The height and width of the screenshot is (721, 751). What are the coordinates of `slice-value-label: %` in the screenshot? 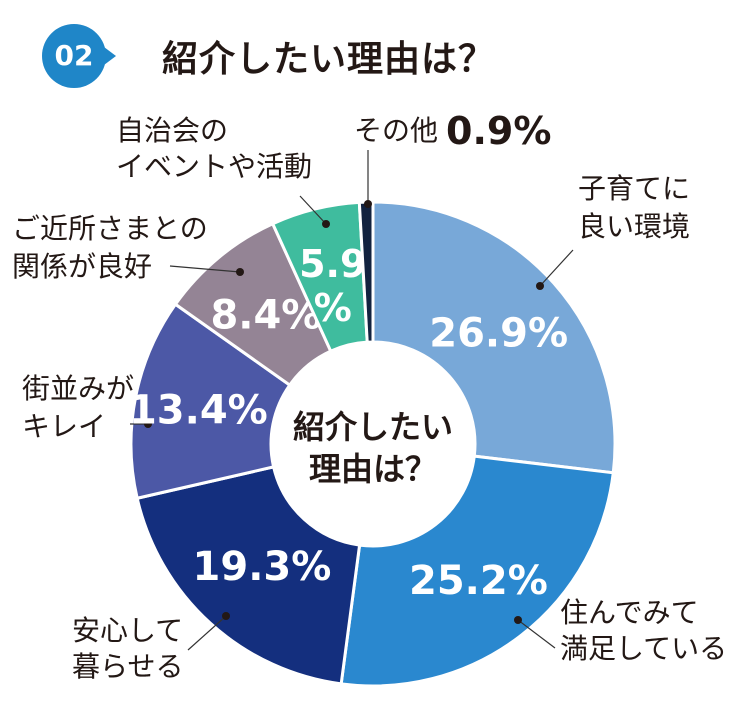 It's located at (333, 308).